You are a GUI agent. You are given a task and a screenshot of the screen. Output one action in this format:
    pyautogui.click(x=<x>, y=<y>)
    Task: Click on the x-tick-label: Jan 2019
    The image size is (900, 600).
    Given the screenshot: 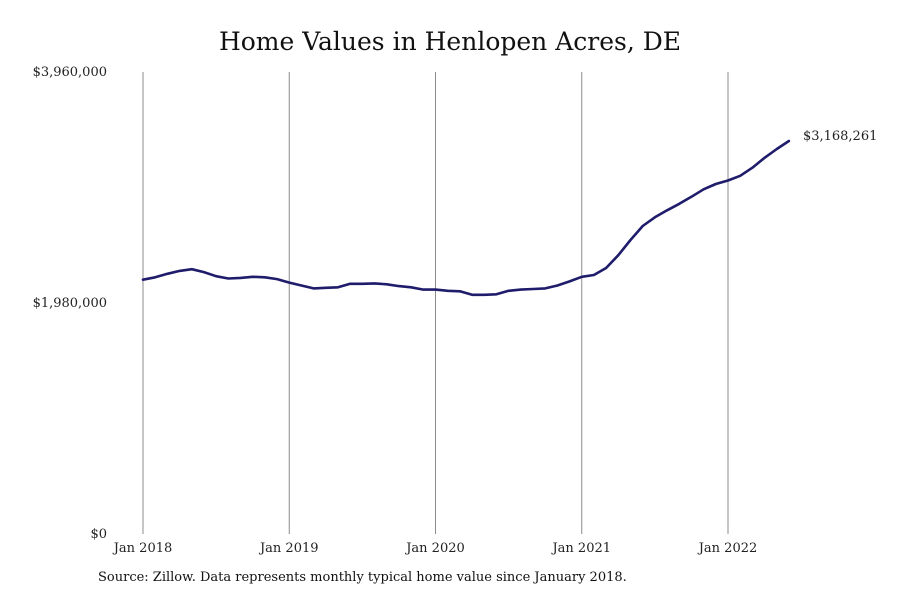 What is the action you would take?
    pyautogui.click(x=288, y=548)
    